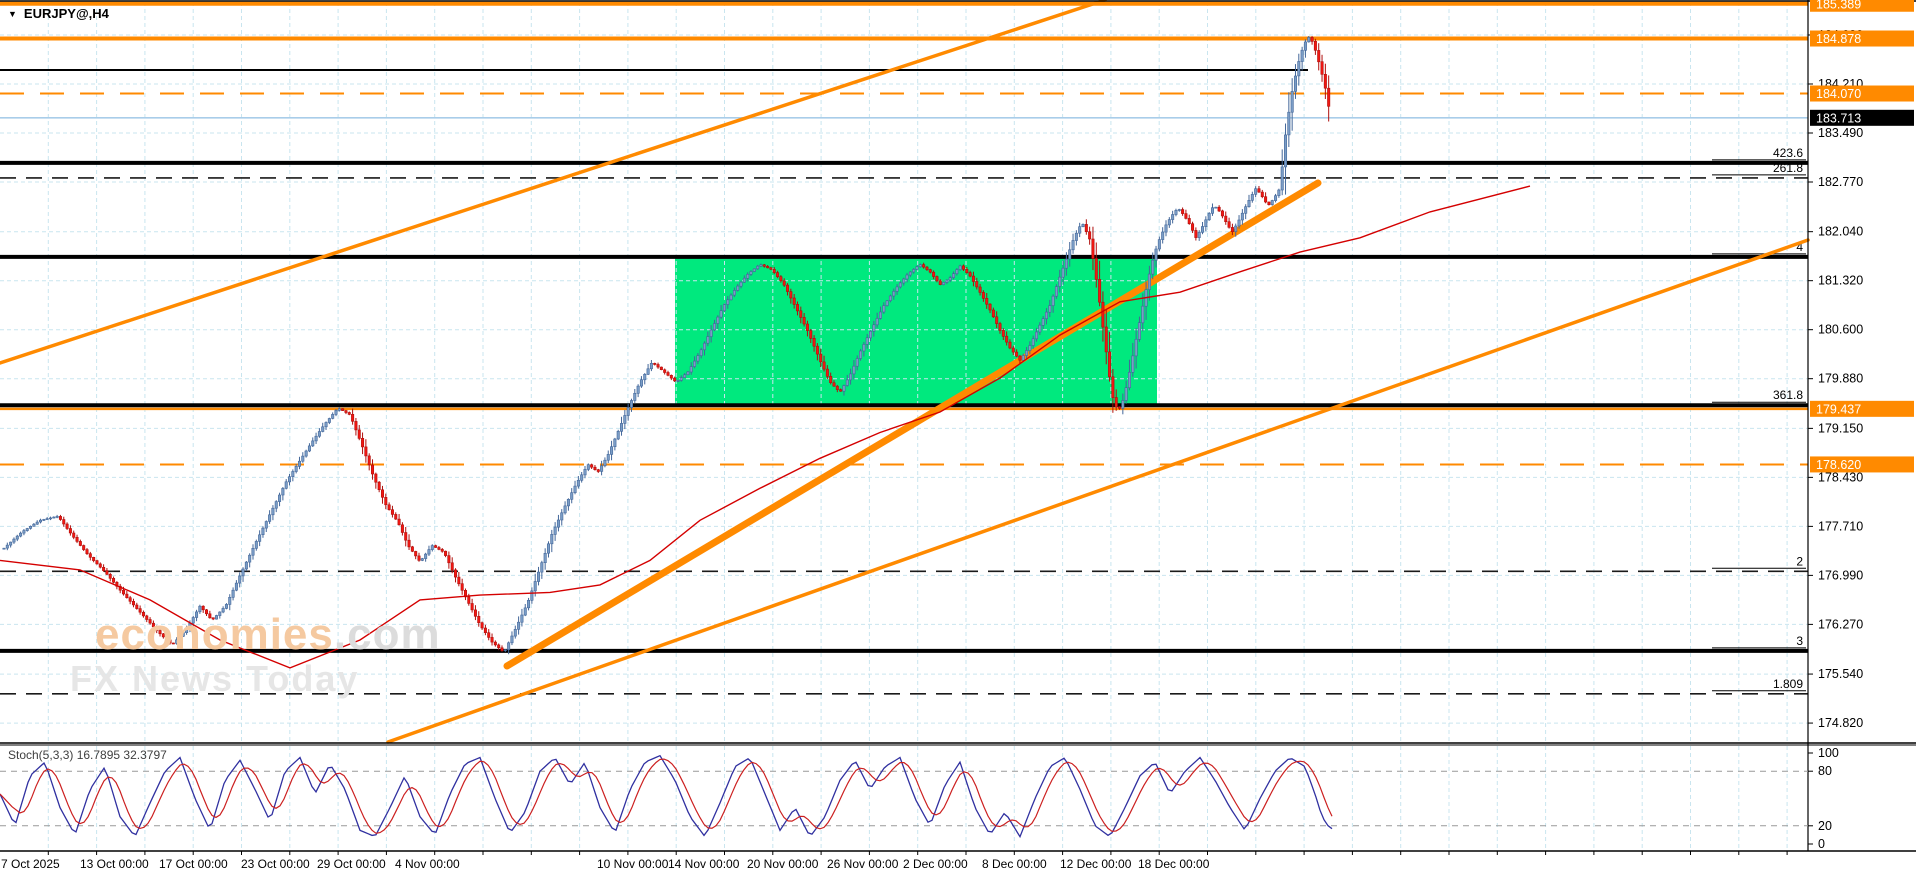 This screenshot has height=874, width=1916. I want to click on price-tick-label: 182.040, so click(1840, 232).